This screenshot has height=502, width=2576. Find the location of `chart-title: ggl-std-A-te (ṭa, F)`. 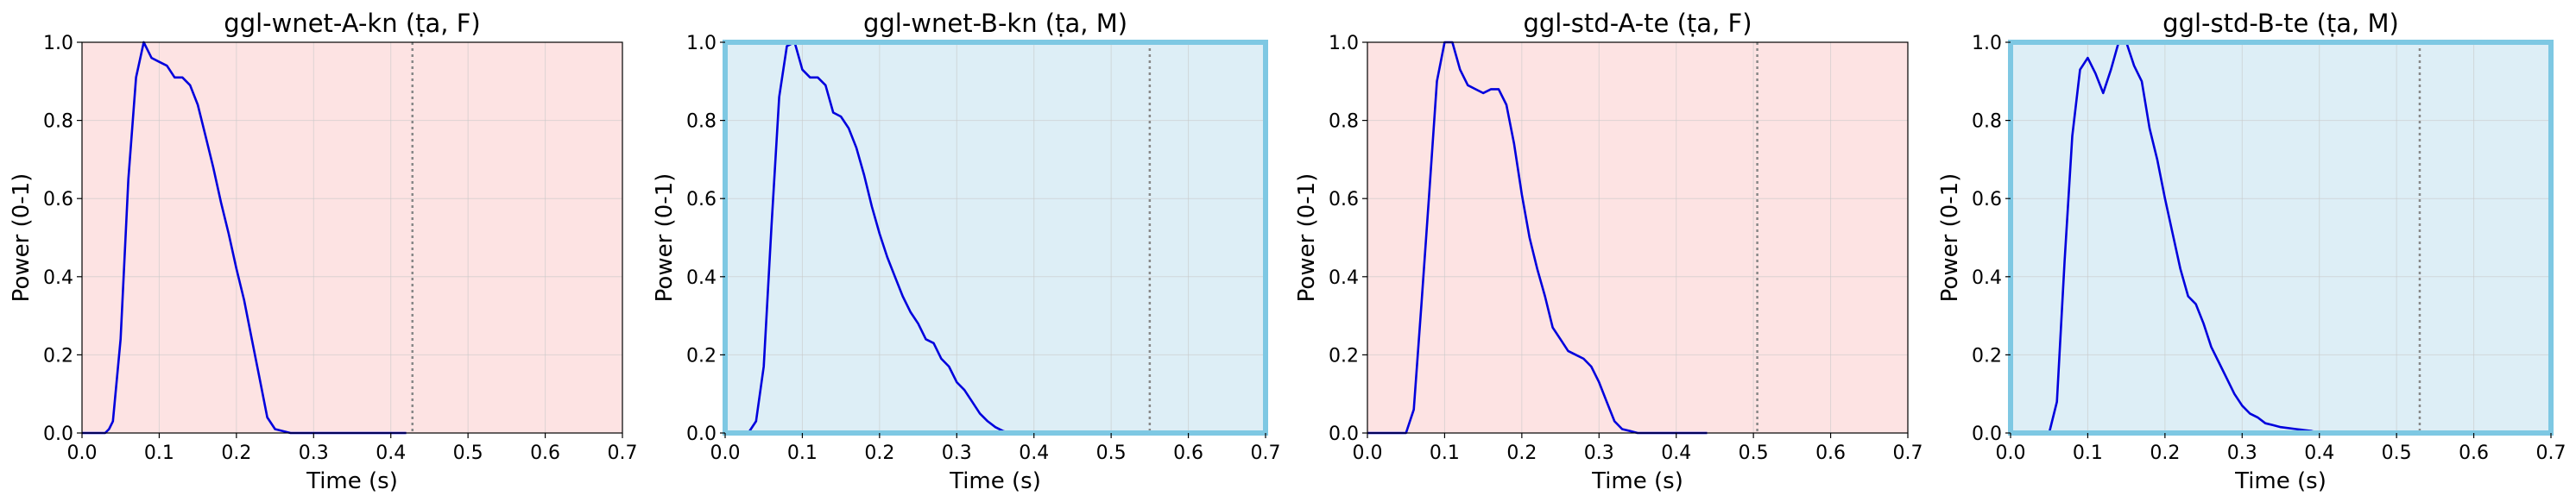

chart-title: ggl-std-A-te (ṭa, F) is located at coordinates (1637, 23).